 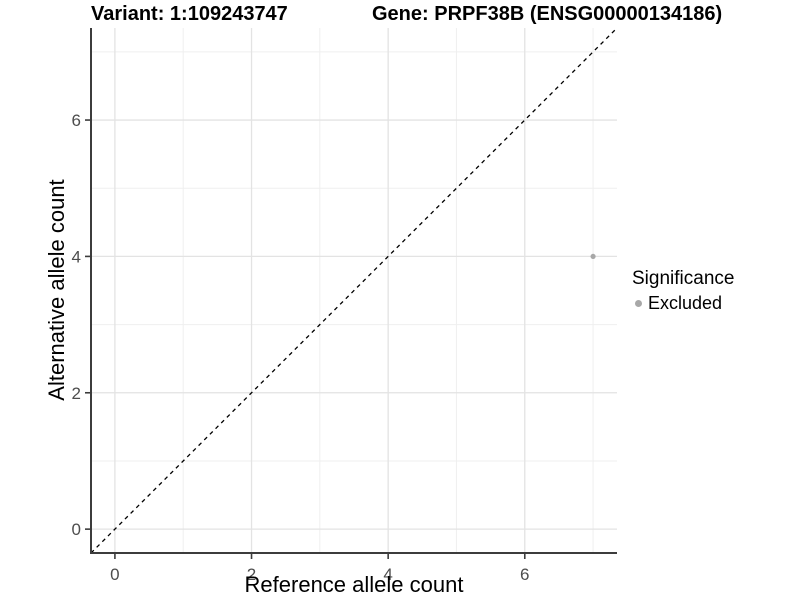 What do you see at coordinates (76, 256) in the screenshot?
I see `y-tick-label: 4` at bounding box center [76, 256].